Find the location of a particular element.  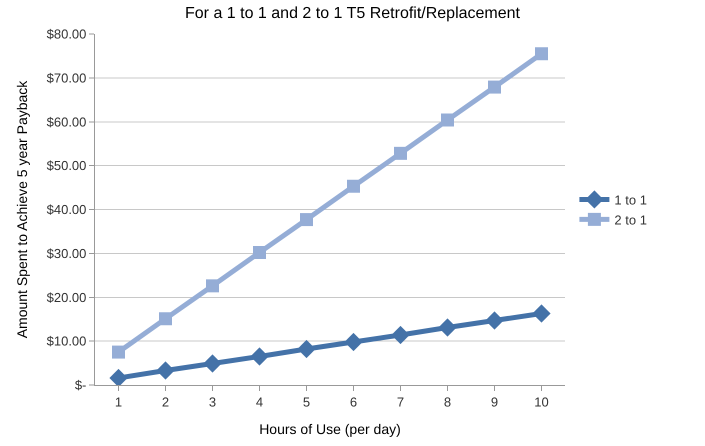

y-tick-label: $60.00 is located at coordinates (66, 122).